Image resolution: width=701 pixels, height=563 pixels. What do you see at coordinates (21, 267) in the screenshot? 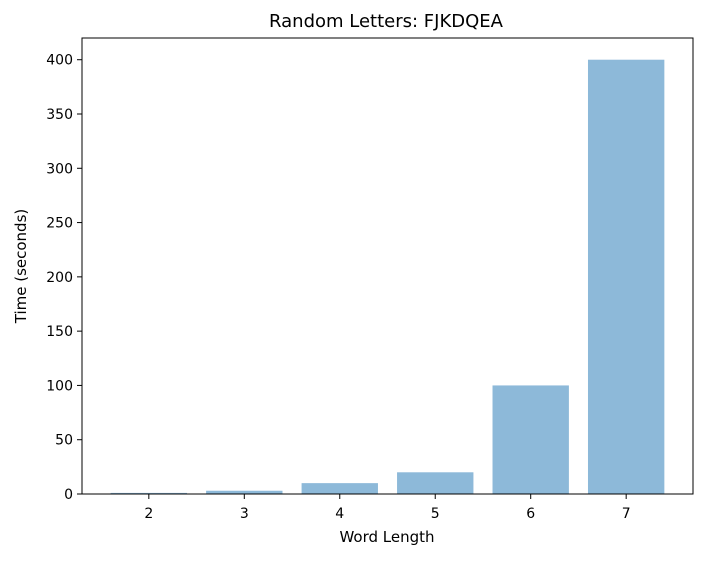
I see `y-axis-label: Time (seconds)` at bounding box center [21, 267].